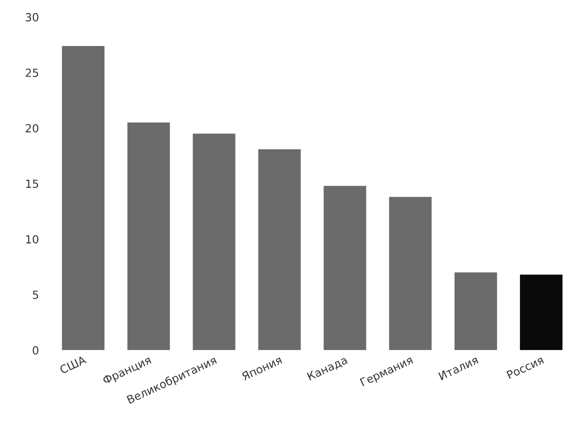  What do you see at coordinates (35, 350) in the screenshot?
I see `y-tick-label: 0` at bounding box center [35, 350].